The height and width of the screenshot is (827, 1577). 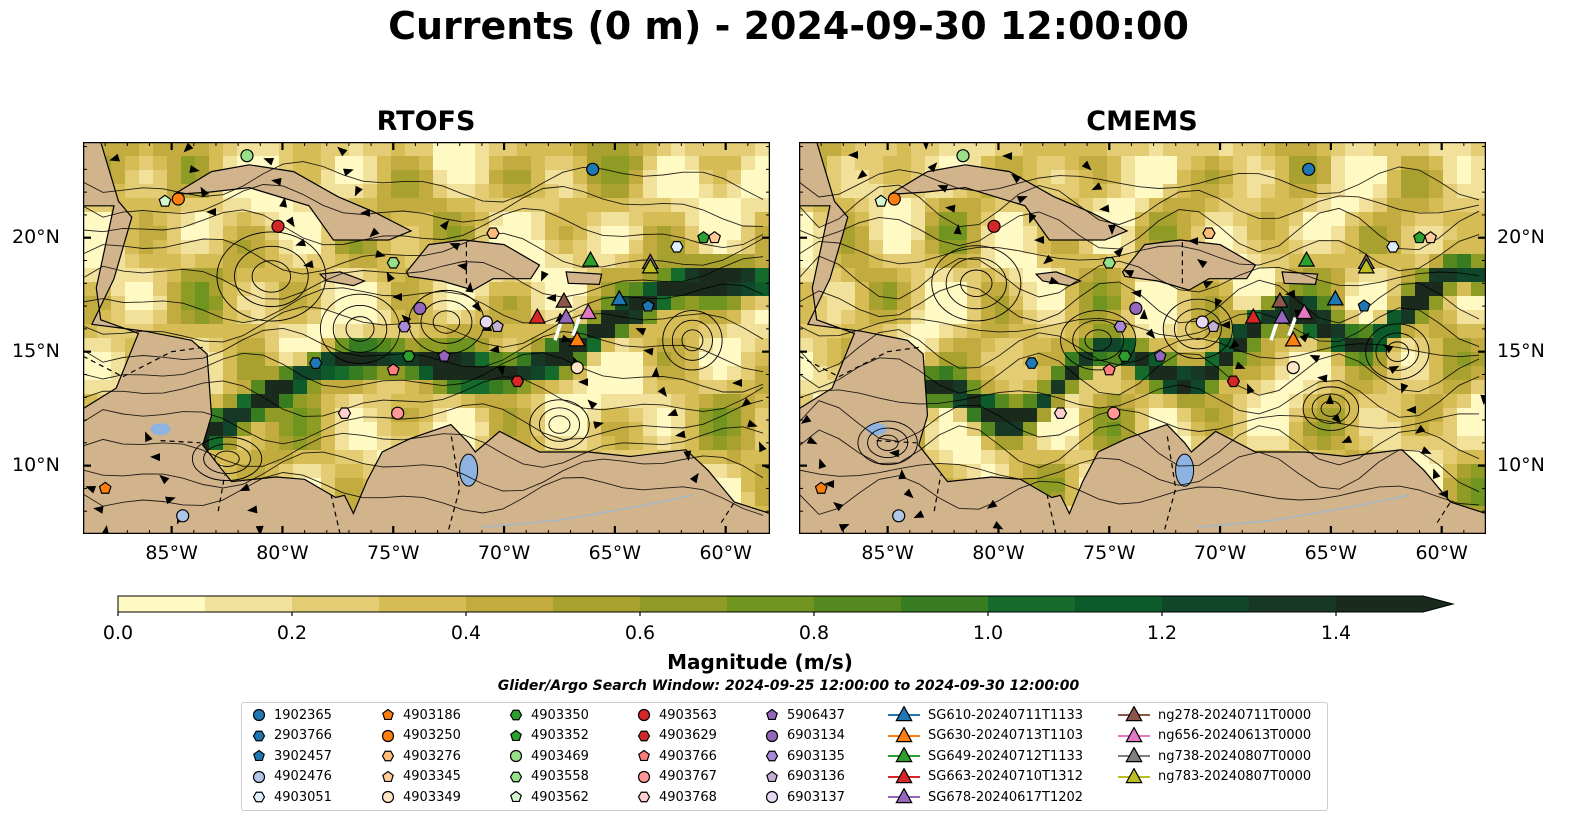 I want to click on legend-item: 4903345, so click(x=420, y=777).